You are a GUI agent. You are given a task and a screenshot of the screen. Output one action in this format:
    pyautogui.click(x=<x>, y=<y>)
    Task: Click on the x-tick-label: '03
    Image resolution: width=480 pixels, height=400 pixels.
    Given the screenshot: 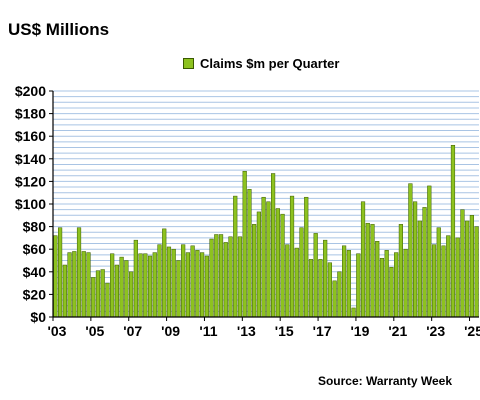 What is the action you would take?
    pyautogui.click(x=57, y=331)
    